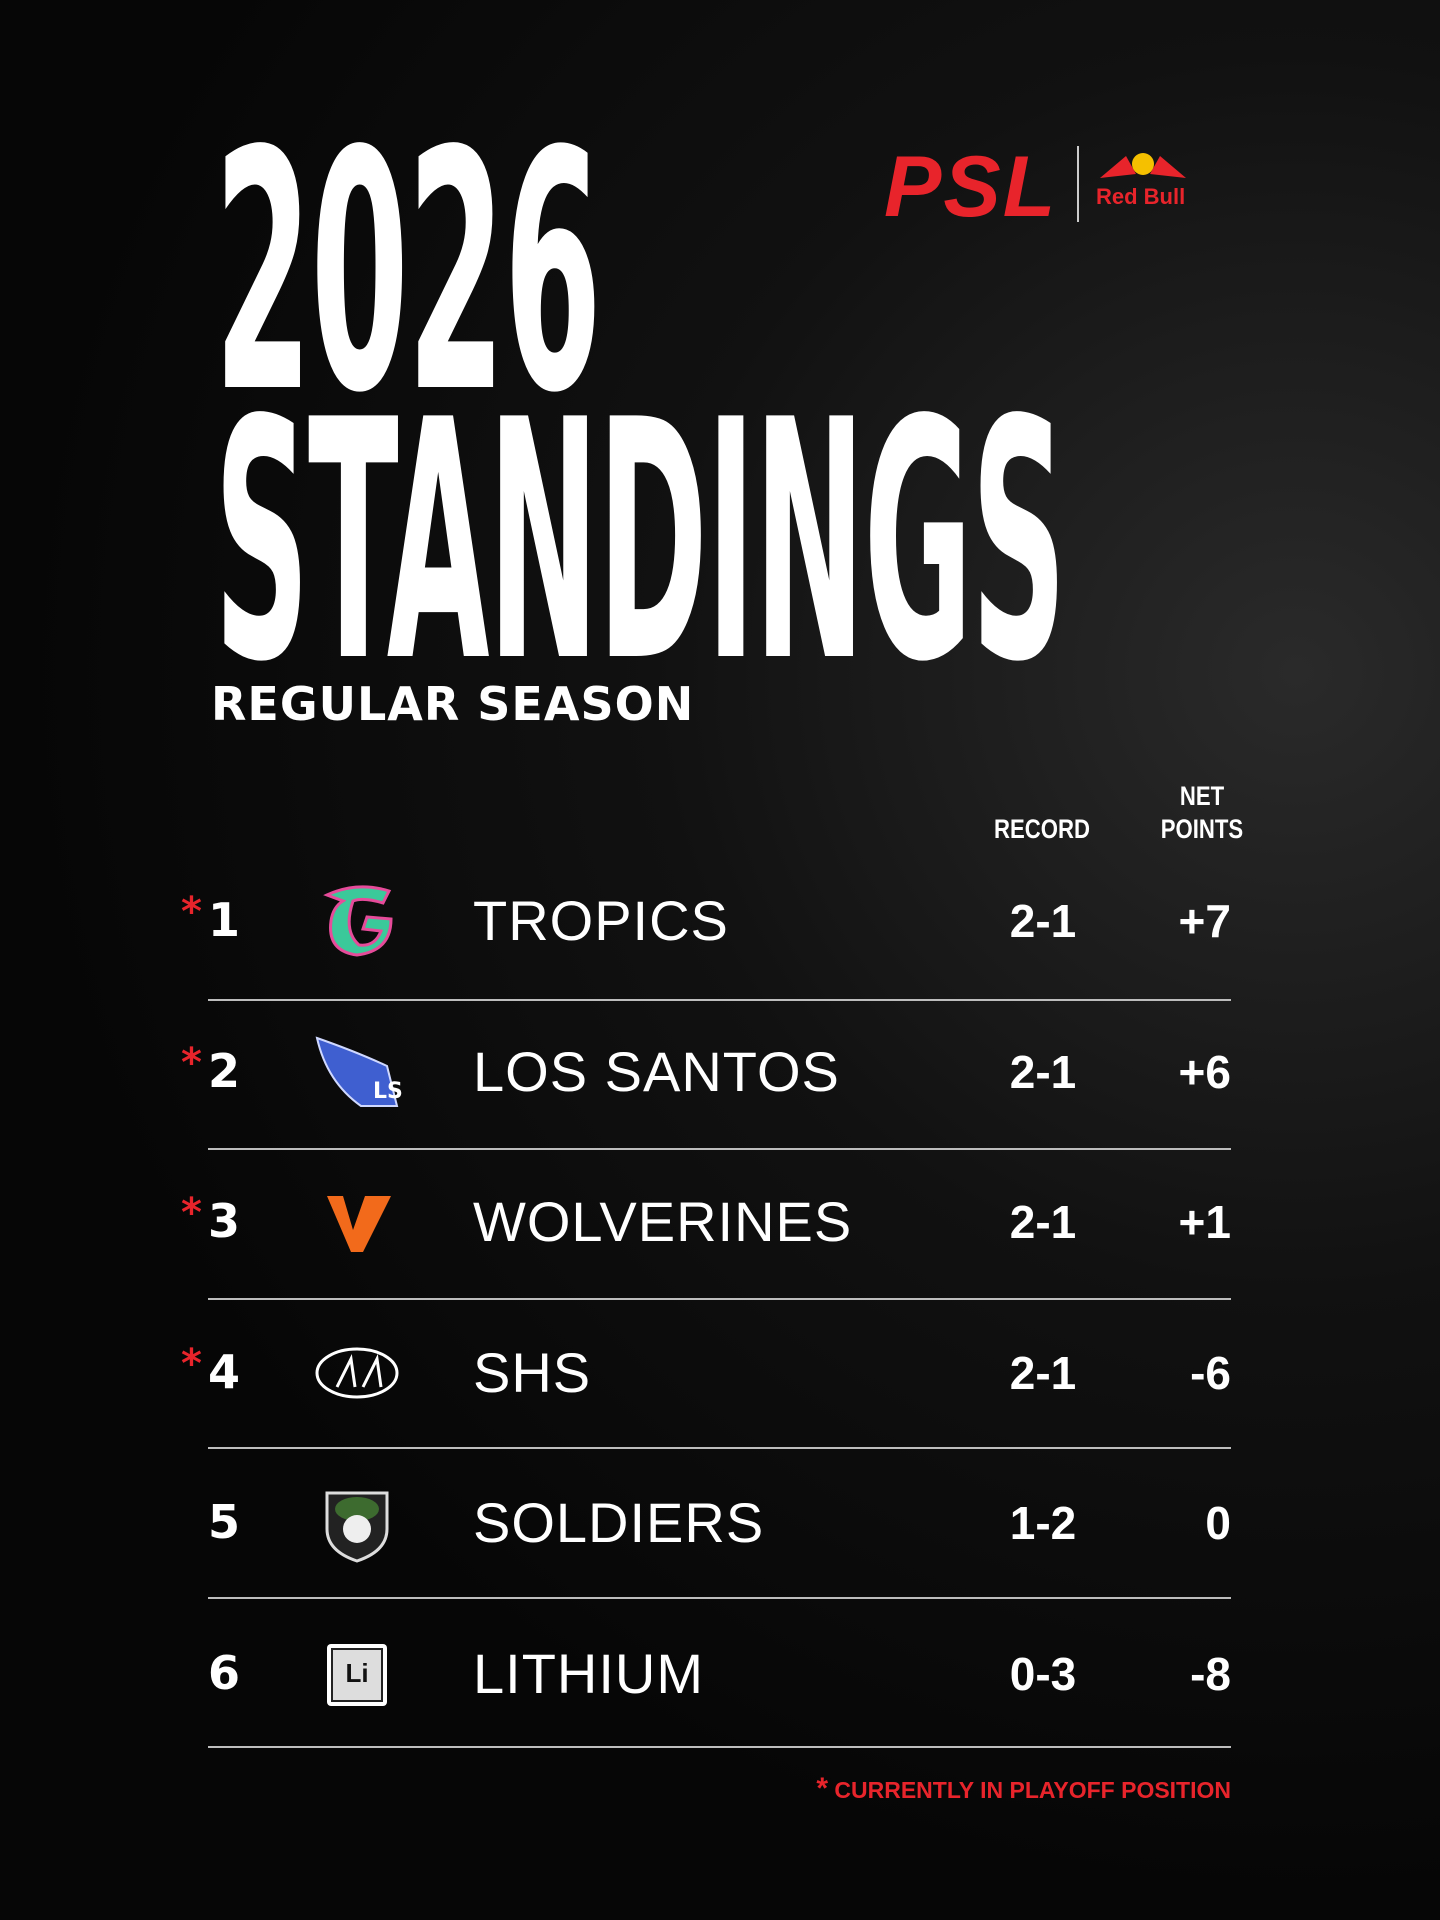  What do you see at coordinates (387, 1091) in the screenshot?
I see `svg-text: LS` at bounding box center [387, 1091].